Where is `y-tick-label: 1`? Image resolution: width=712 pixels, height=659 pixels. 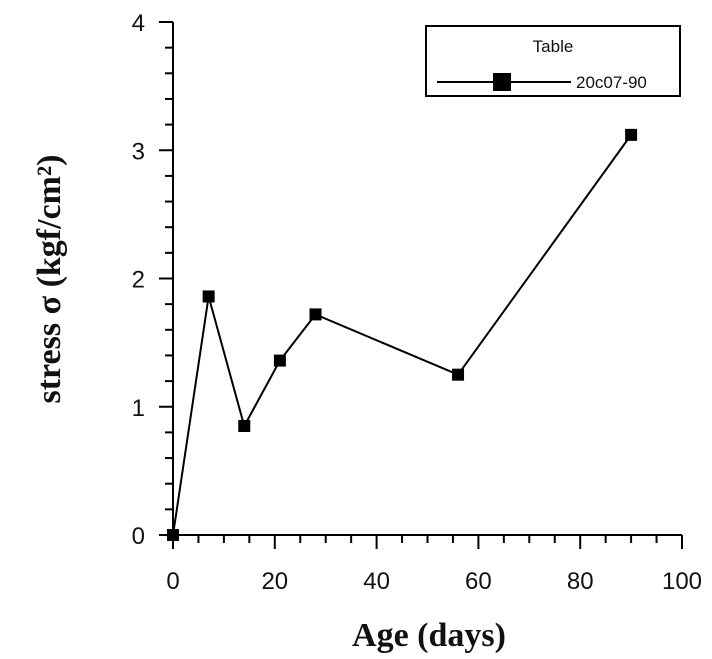
y-tick-label: 1 is located at coordinates (138, 408).